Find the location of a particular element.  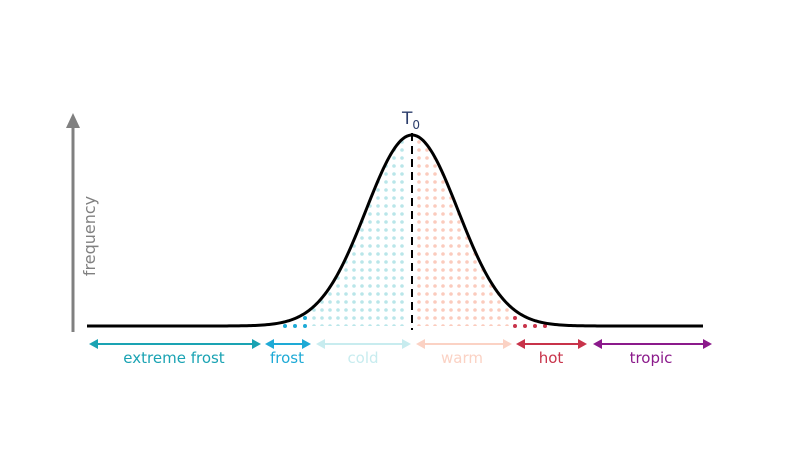

region-label: warm is located at coordinates (462, 358).